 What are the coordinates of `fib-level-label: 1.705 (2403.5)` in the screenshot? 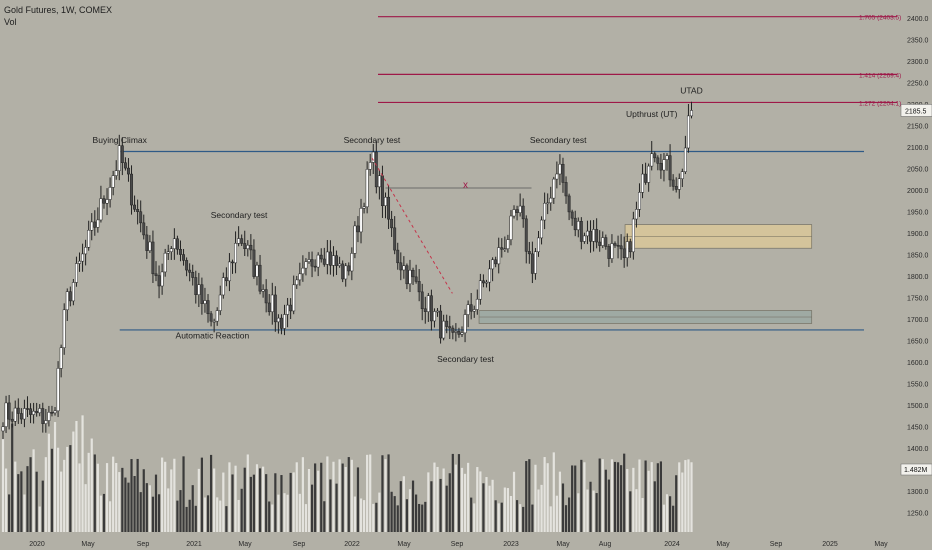 It's located at (880, 18).